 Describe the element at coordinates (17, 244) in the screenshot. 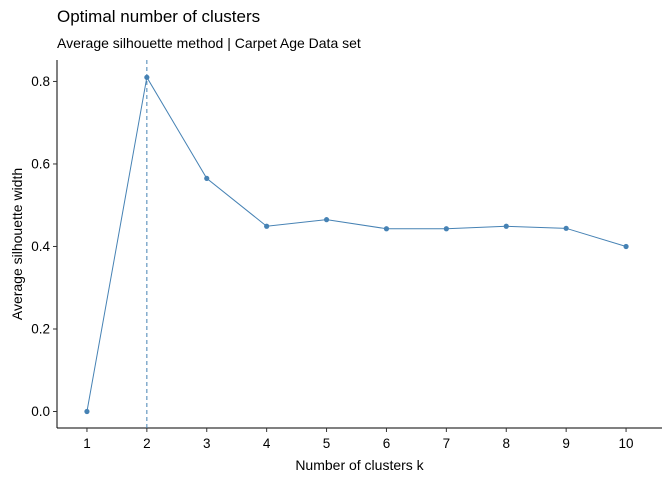

I see `y-axis-title: Average silhouette width` at that location.